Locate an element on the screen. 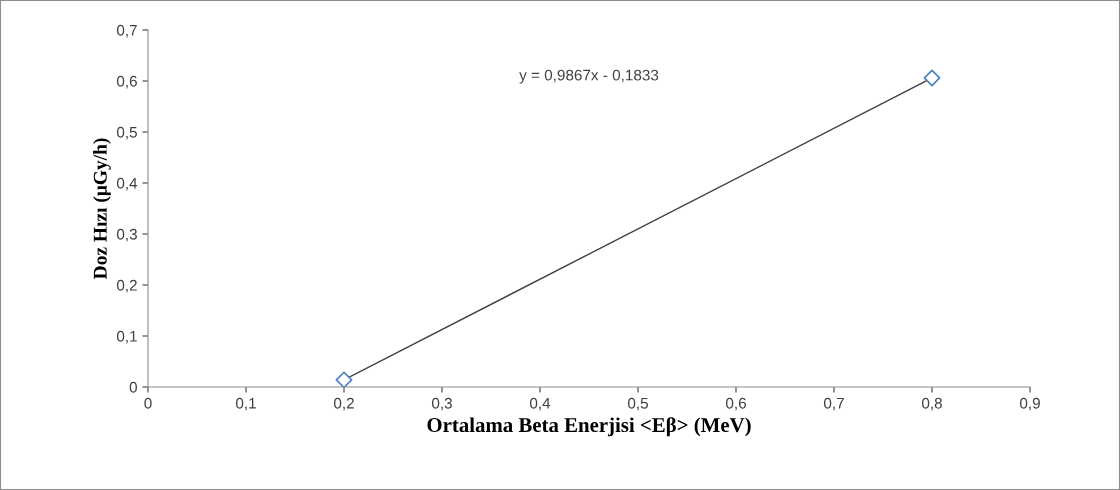 This screenshot has width=1120, height=490. x-tick-label: 0,2 is located at coordinates (343, 404).